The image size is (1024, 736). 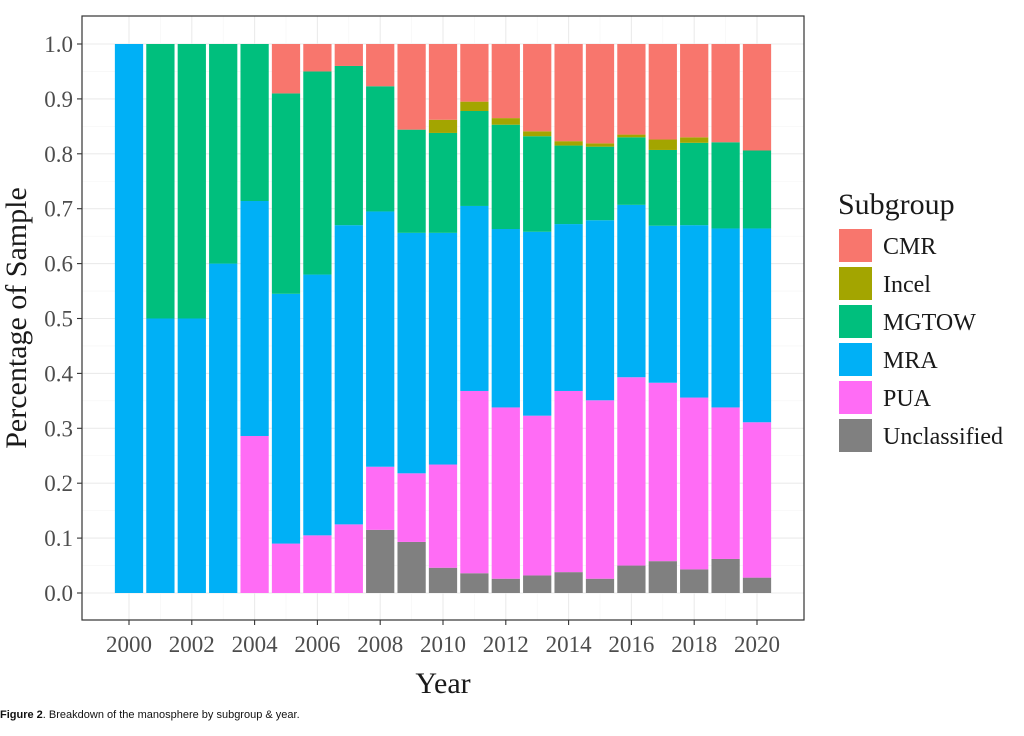 I want to click on y-axis: 0.0 0.1 0.2 0.3 0.4 0.5 0.6 0.7 0.8 0.9 1.0, so click(x=63, y=319).